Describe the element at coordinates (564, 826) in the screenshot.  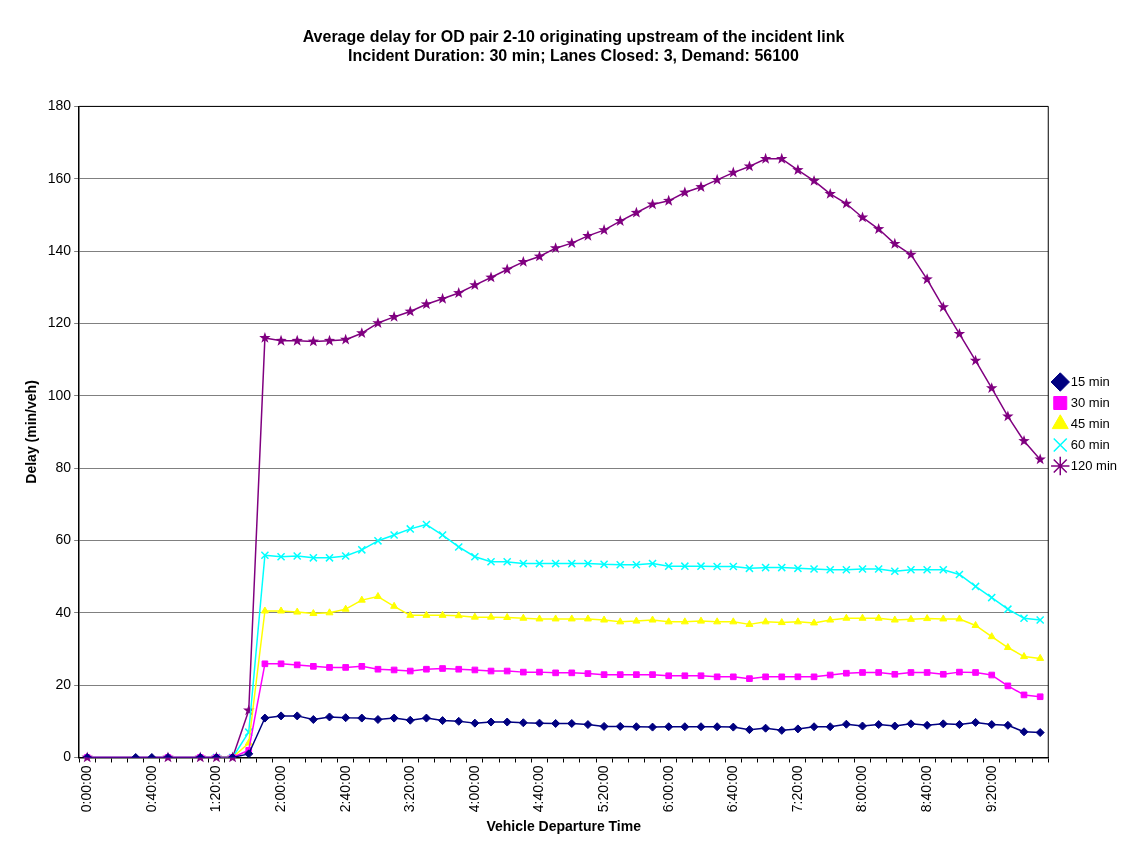
I see `x-axis-title: Vehicle Departure Time` at that location.